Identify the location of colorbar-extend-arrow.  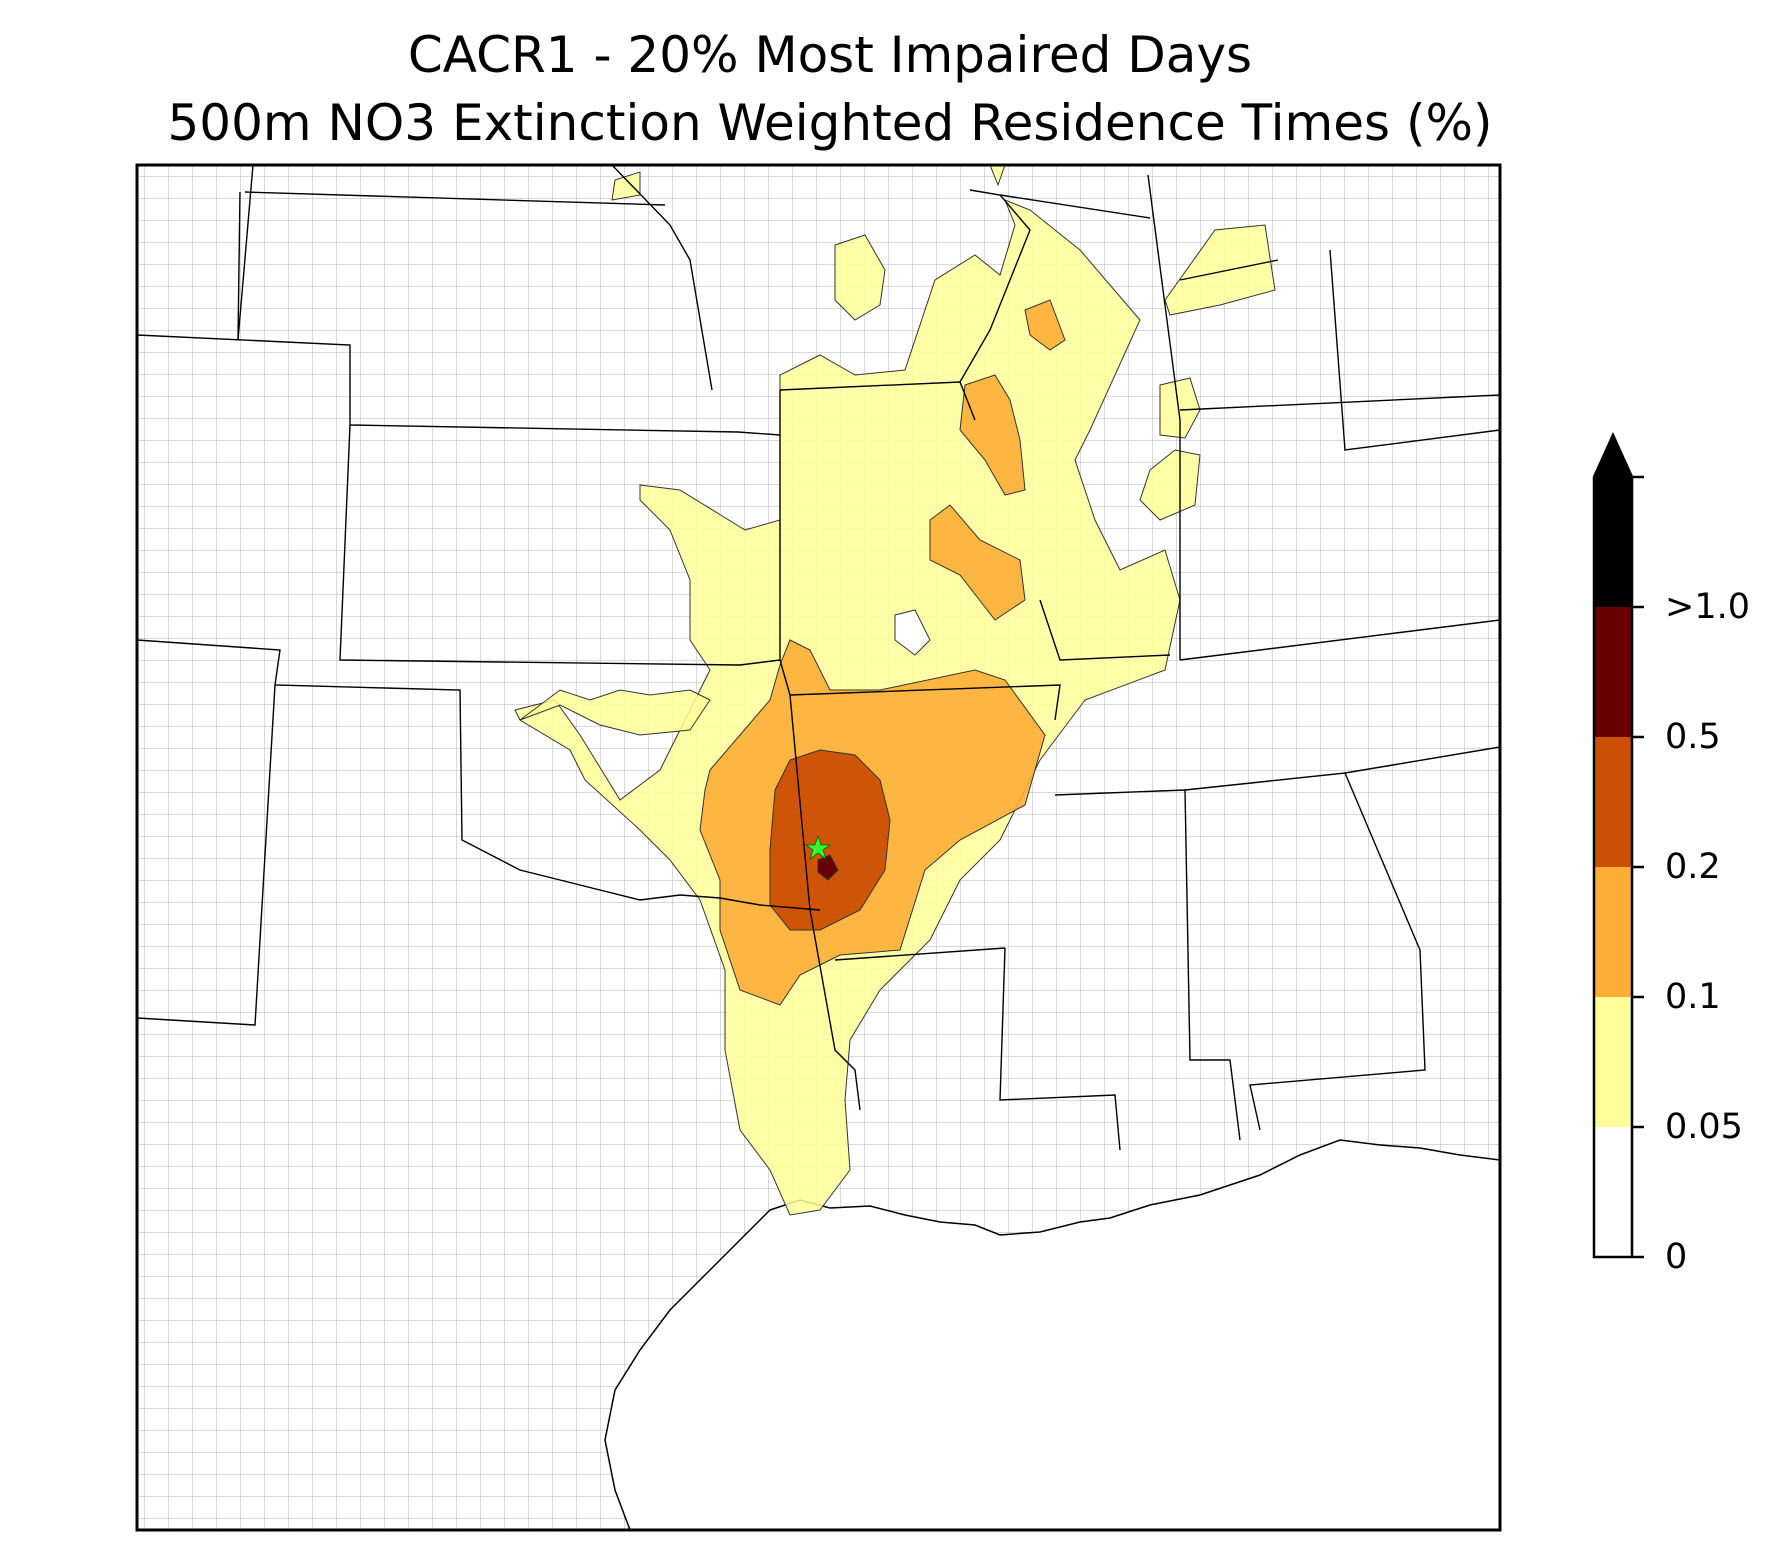
(1613, 521).